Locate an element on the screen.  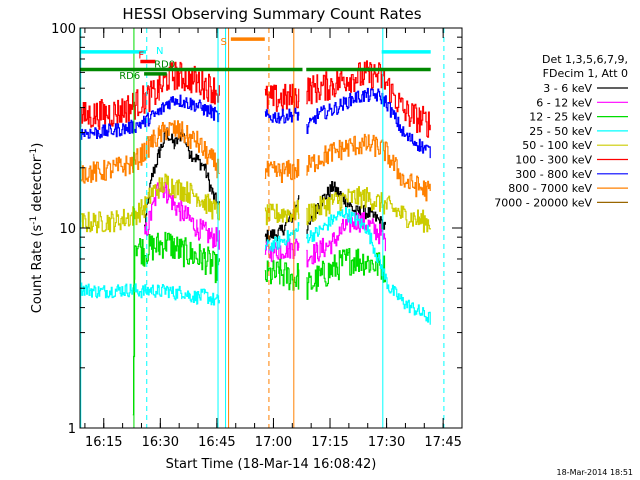
x-axis-label: Start Time (18-Mar-14 16:08:42) is located at coordinates (271, 464).